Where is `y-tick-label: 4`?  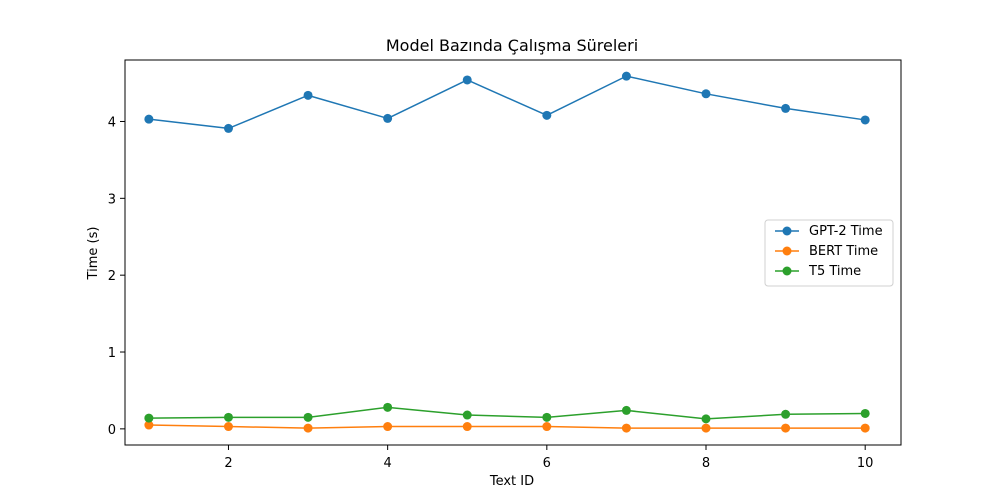 y-tick-label: 4 is located at coordinates (112, 122).